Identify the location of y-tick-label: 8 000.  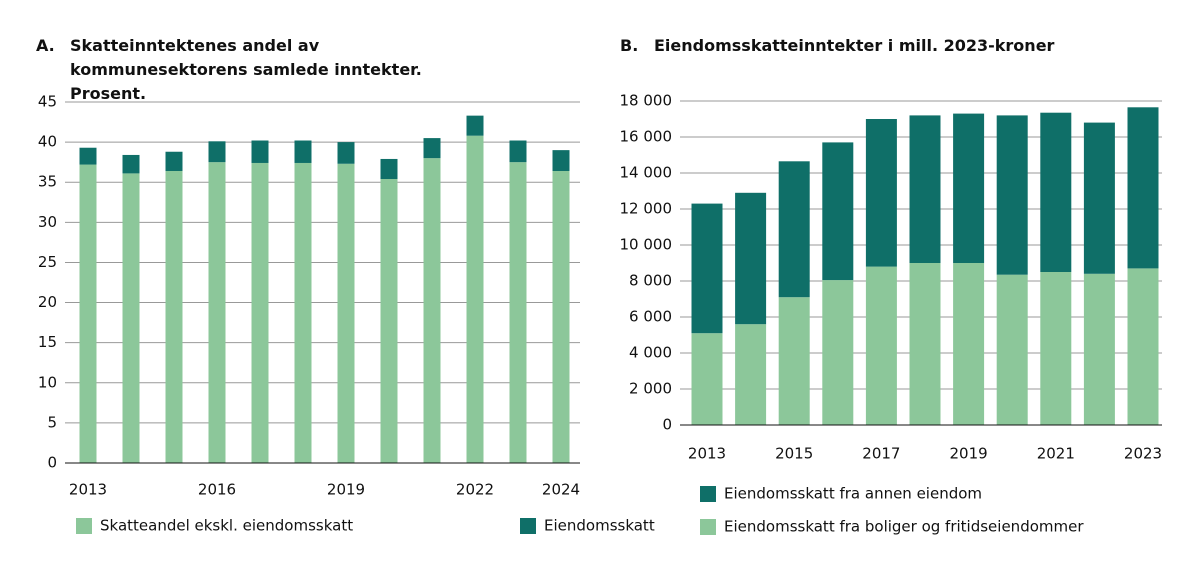
(650, 281).